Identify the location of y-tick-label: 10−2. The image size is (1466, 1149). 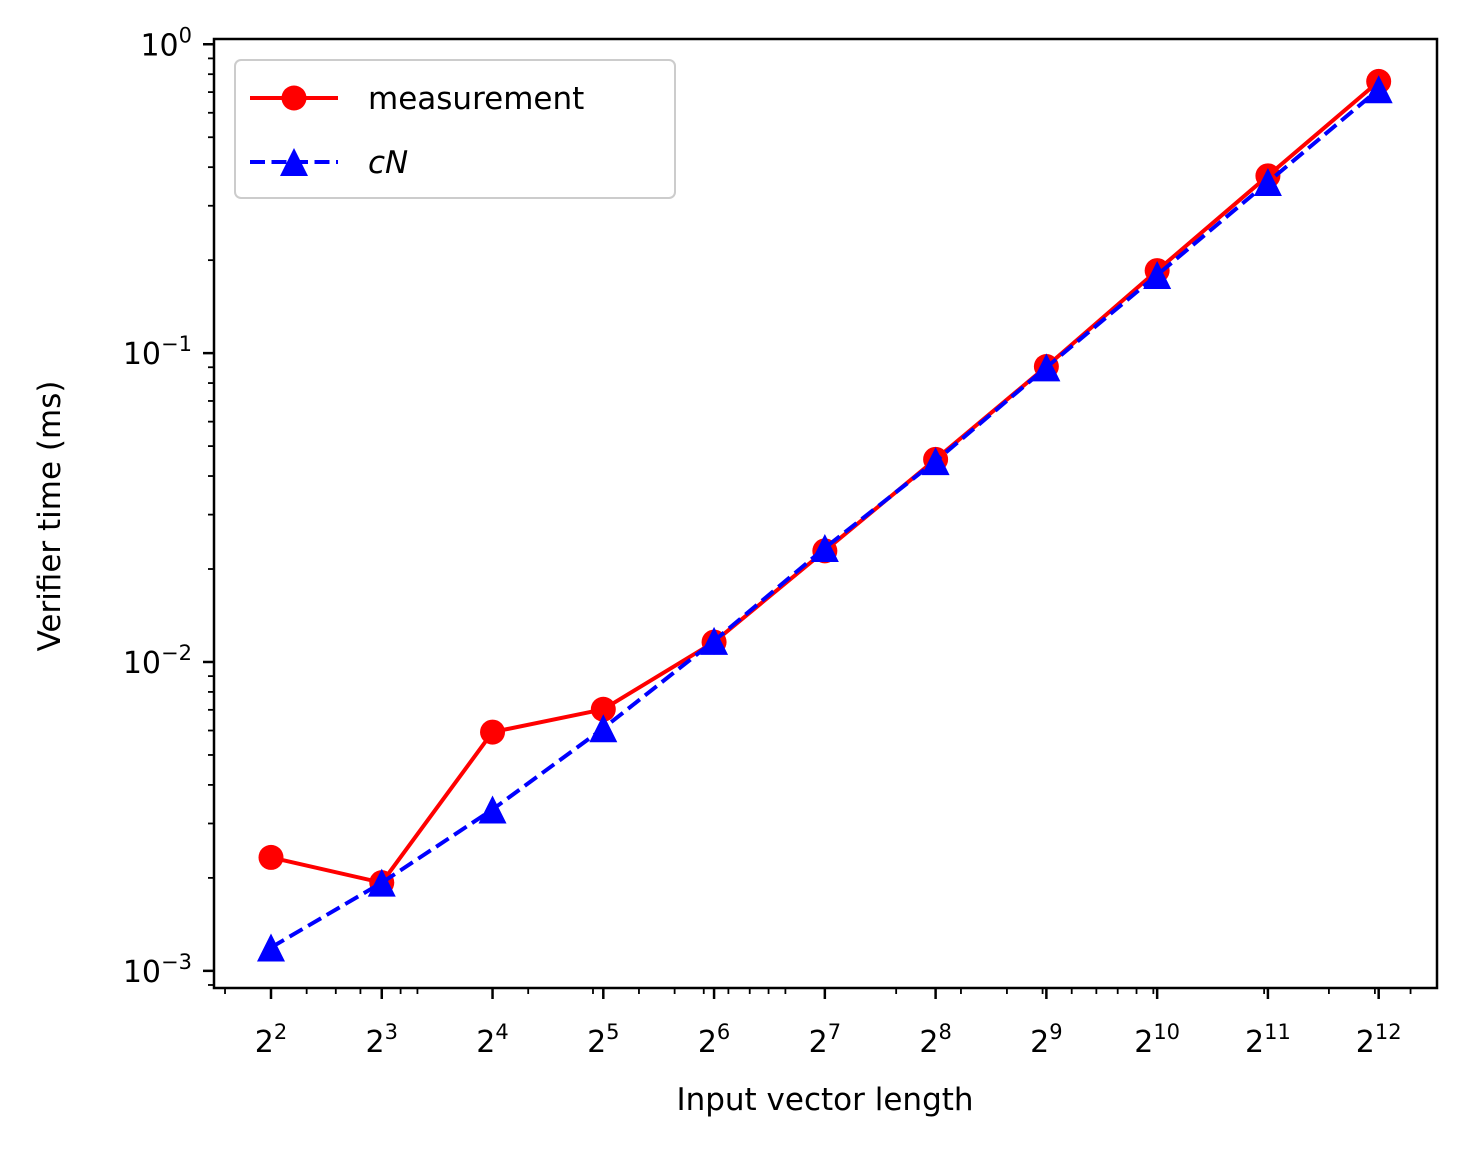
(157, 661).